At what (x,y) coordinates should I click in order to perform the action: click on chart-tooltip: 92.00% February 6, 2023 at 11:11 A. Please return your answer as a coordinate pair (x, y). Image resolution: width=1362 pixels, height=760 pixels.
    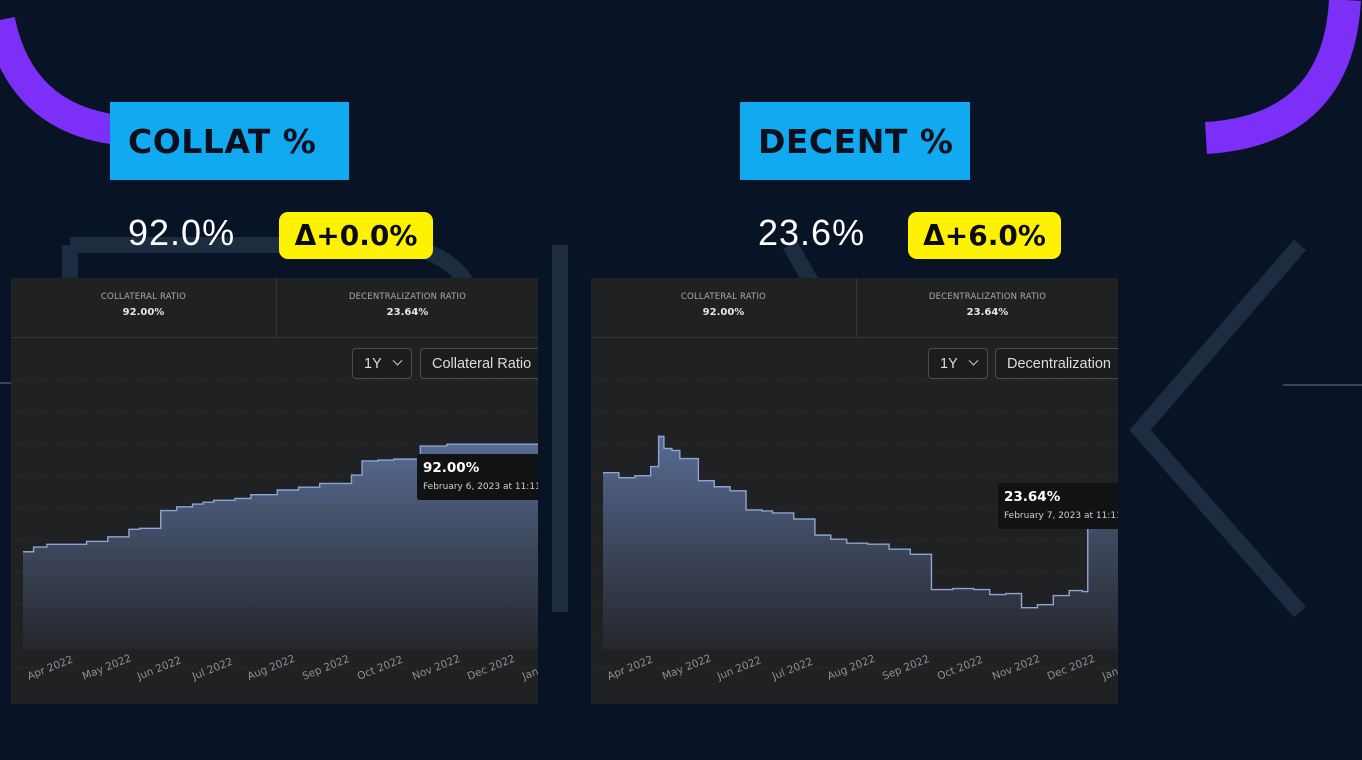
    Looking at the image, I should click on (477, 477).